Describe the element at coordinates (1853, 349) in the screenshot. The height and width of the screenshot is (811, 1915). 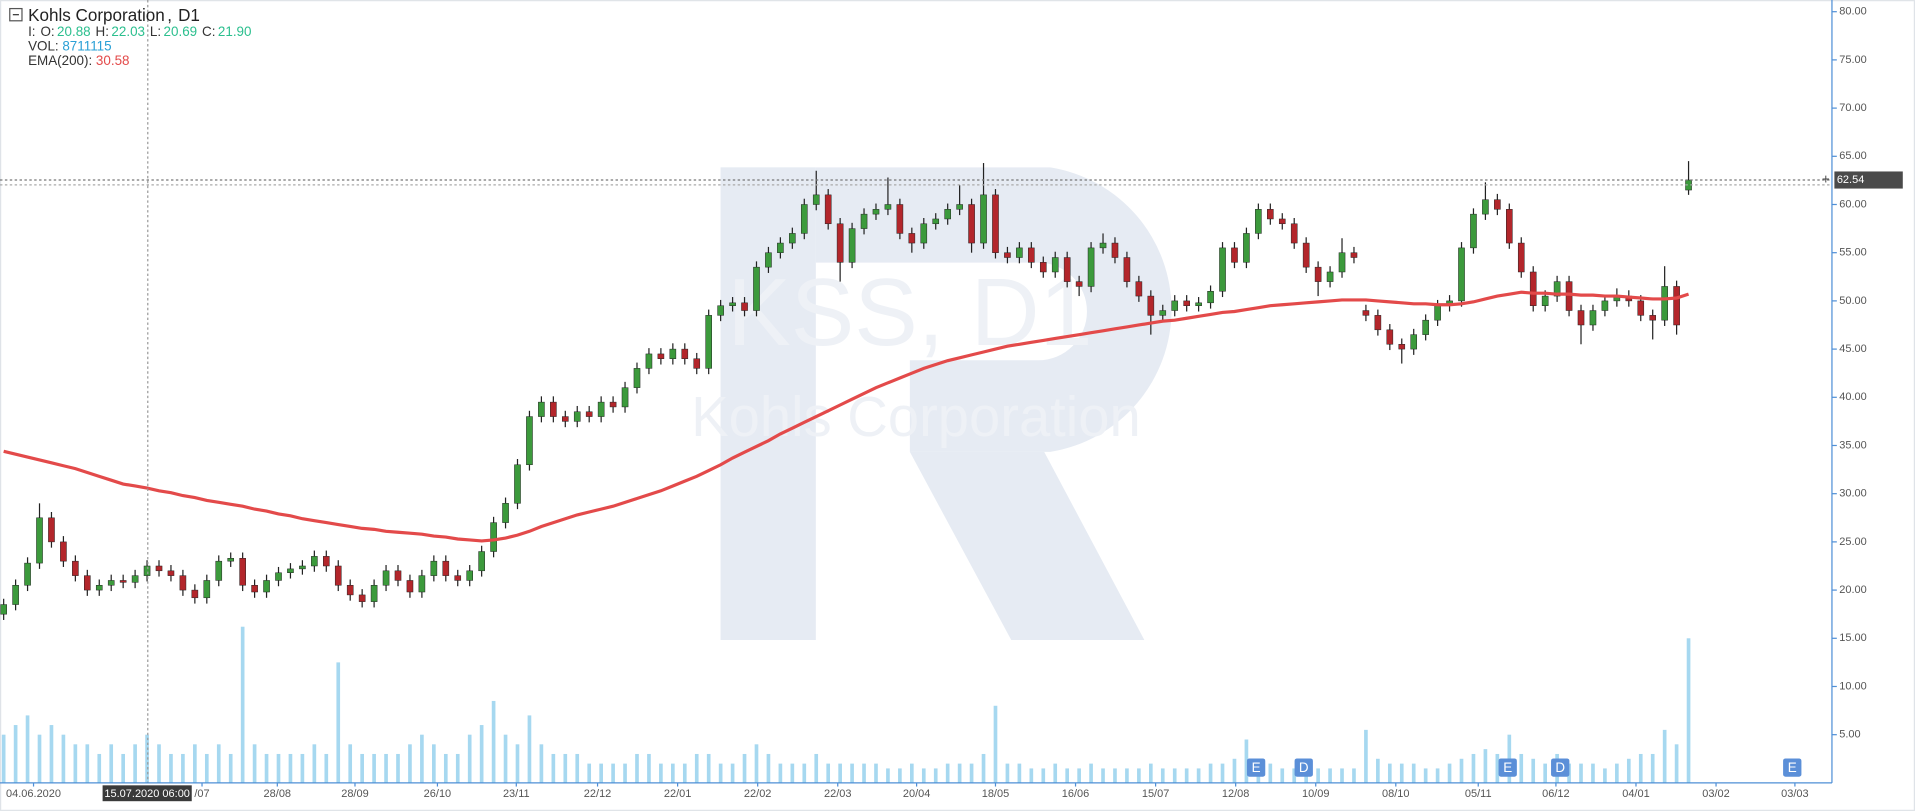
I see `y-tick-label: 45.00` at that location.